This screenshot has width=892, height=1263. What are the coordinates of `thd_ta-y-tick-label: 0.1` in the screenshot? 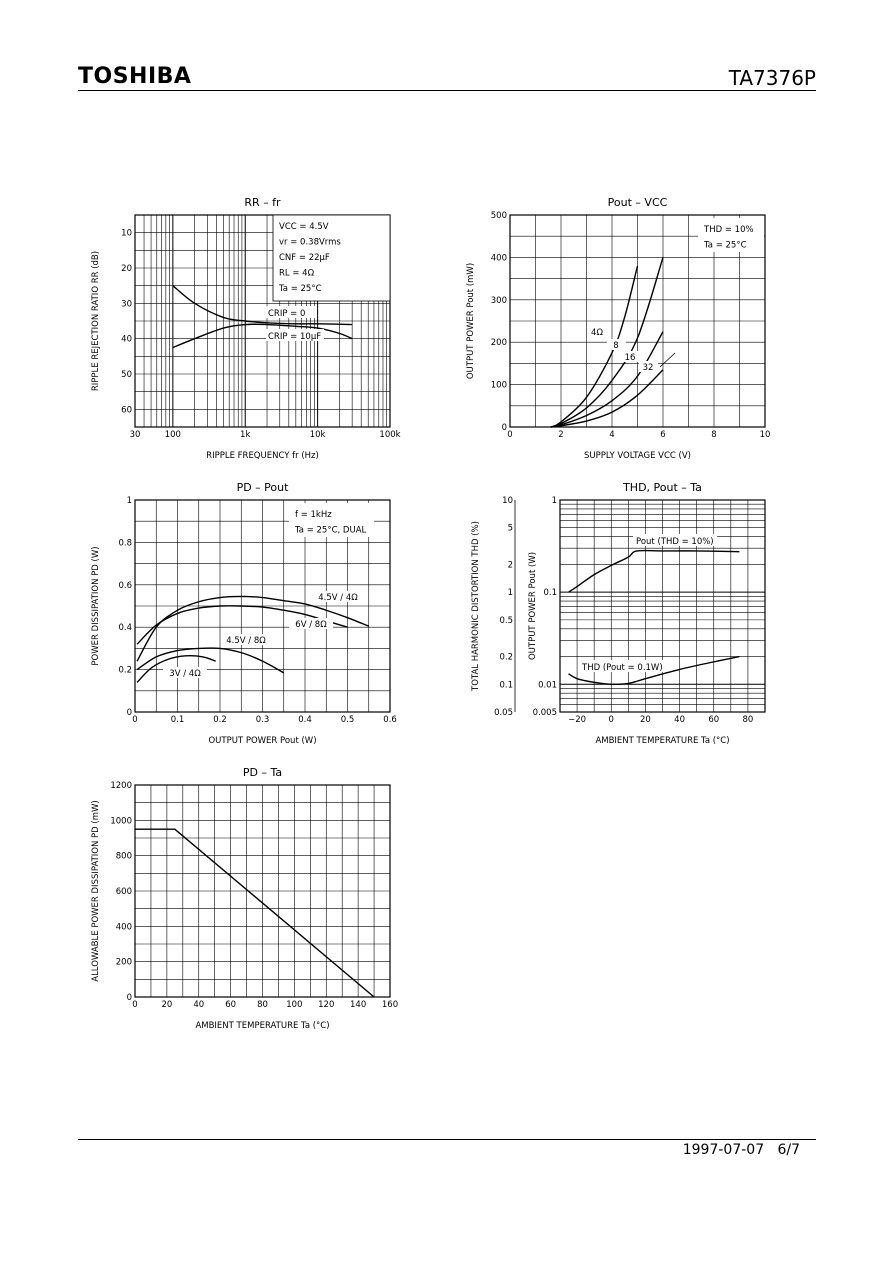 It's located at (506, 685).